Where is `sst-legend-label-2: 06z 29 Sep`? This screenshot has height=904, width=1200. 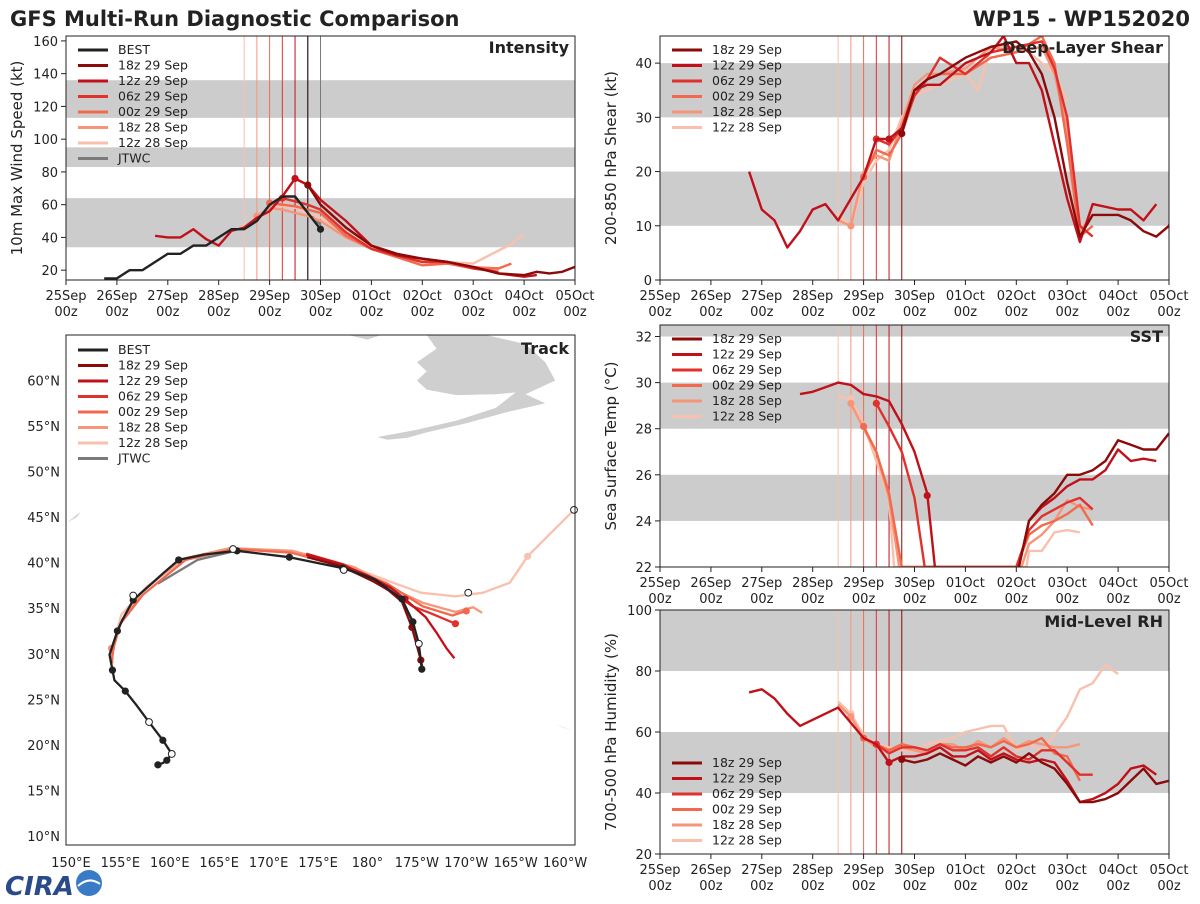
sst-legend-label-2: 06z 29 Sep is located at coordinates (747, 369).